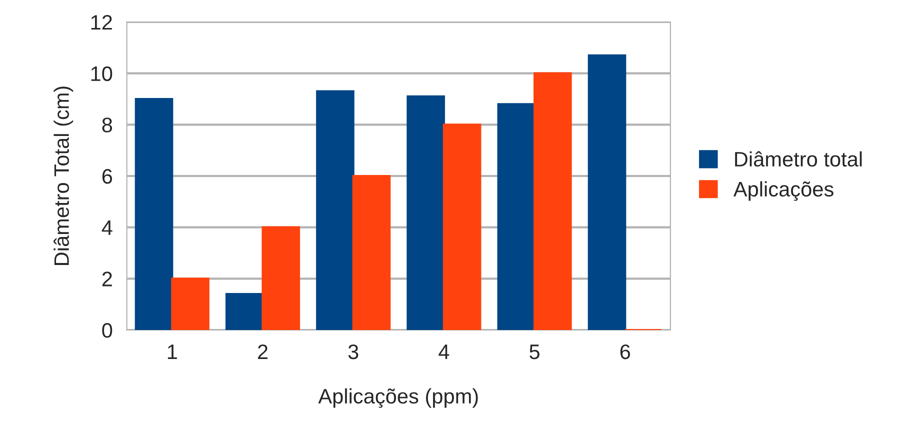 The image size is (906, 440). What do you see at coordinates (398, 398) in the screenshot?
I see `x-axis-title: Aplicações (ppm)` at bounding box center [398, 398].